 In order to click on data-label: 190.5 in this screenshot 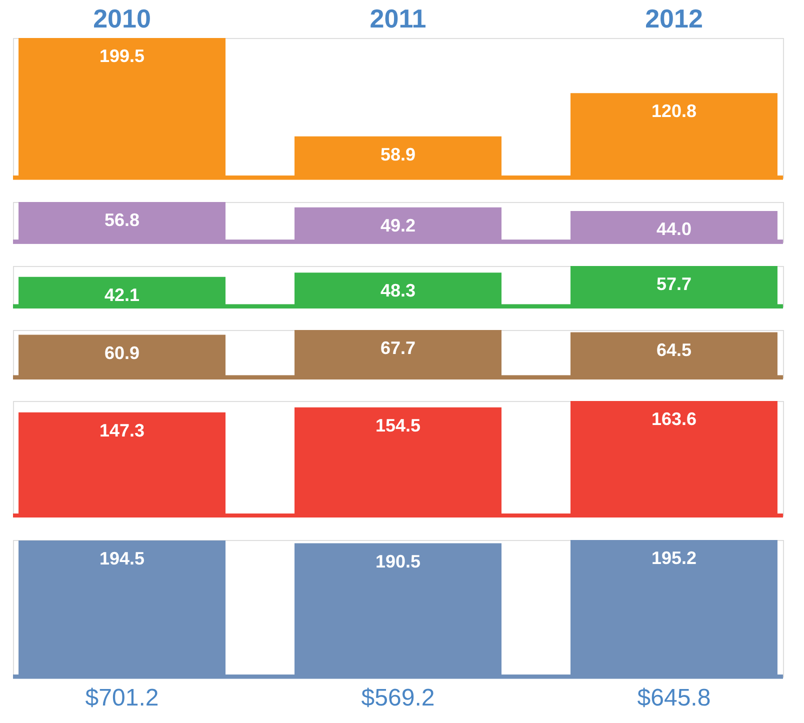, I will do `click(398, 561)`.